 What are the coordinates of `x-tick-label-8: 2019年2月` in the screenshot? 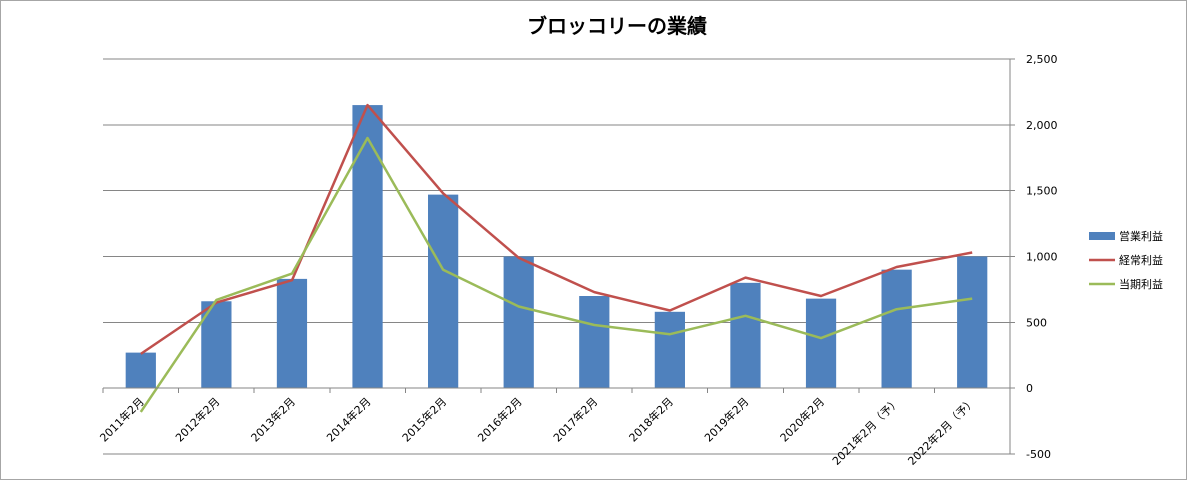 It's located at (726, 419).